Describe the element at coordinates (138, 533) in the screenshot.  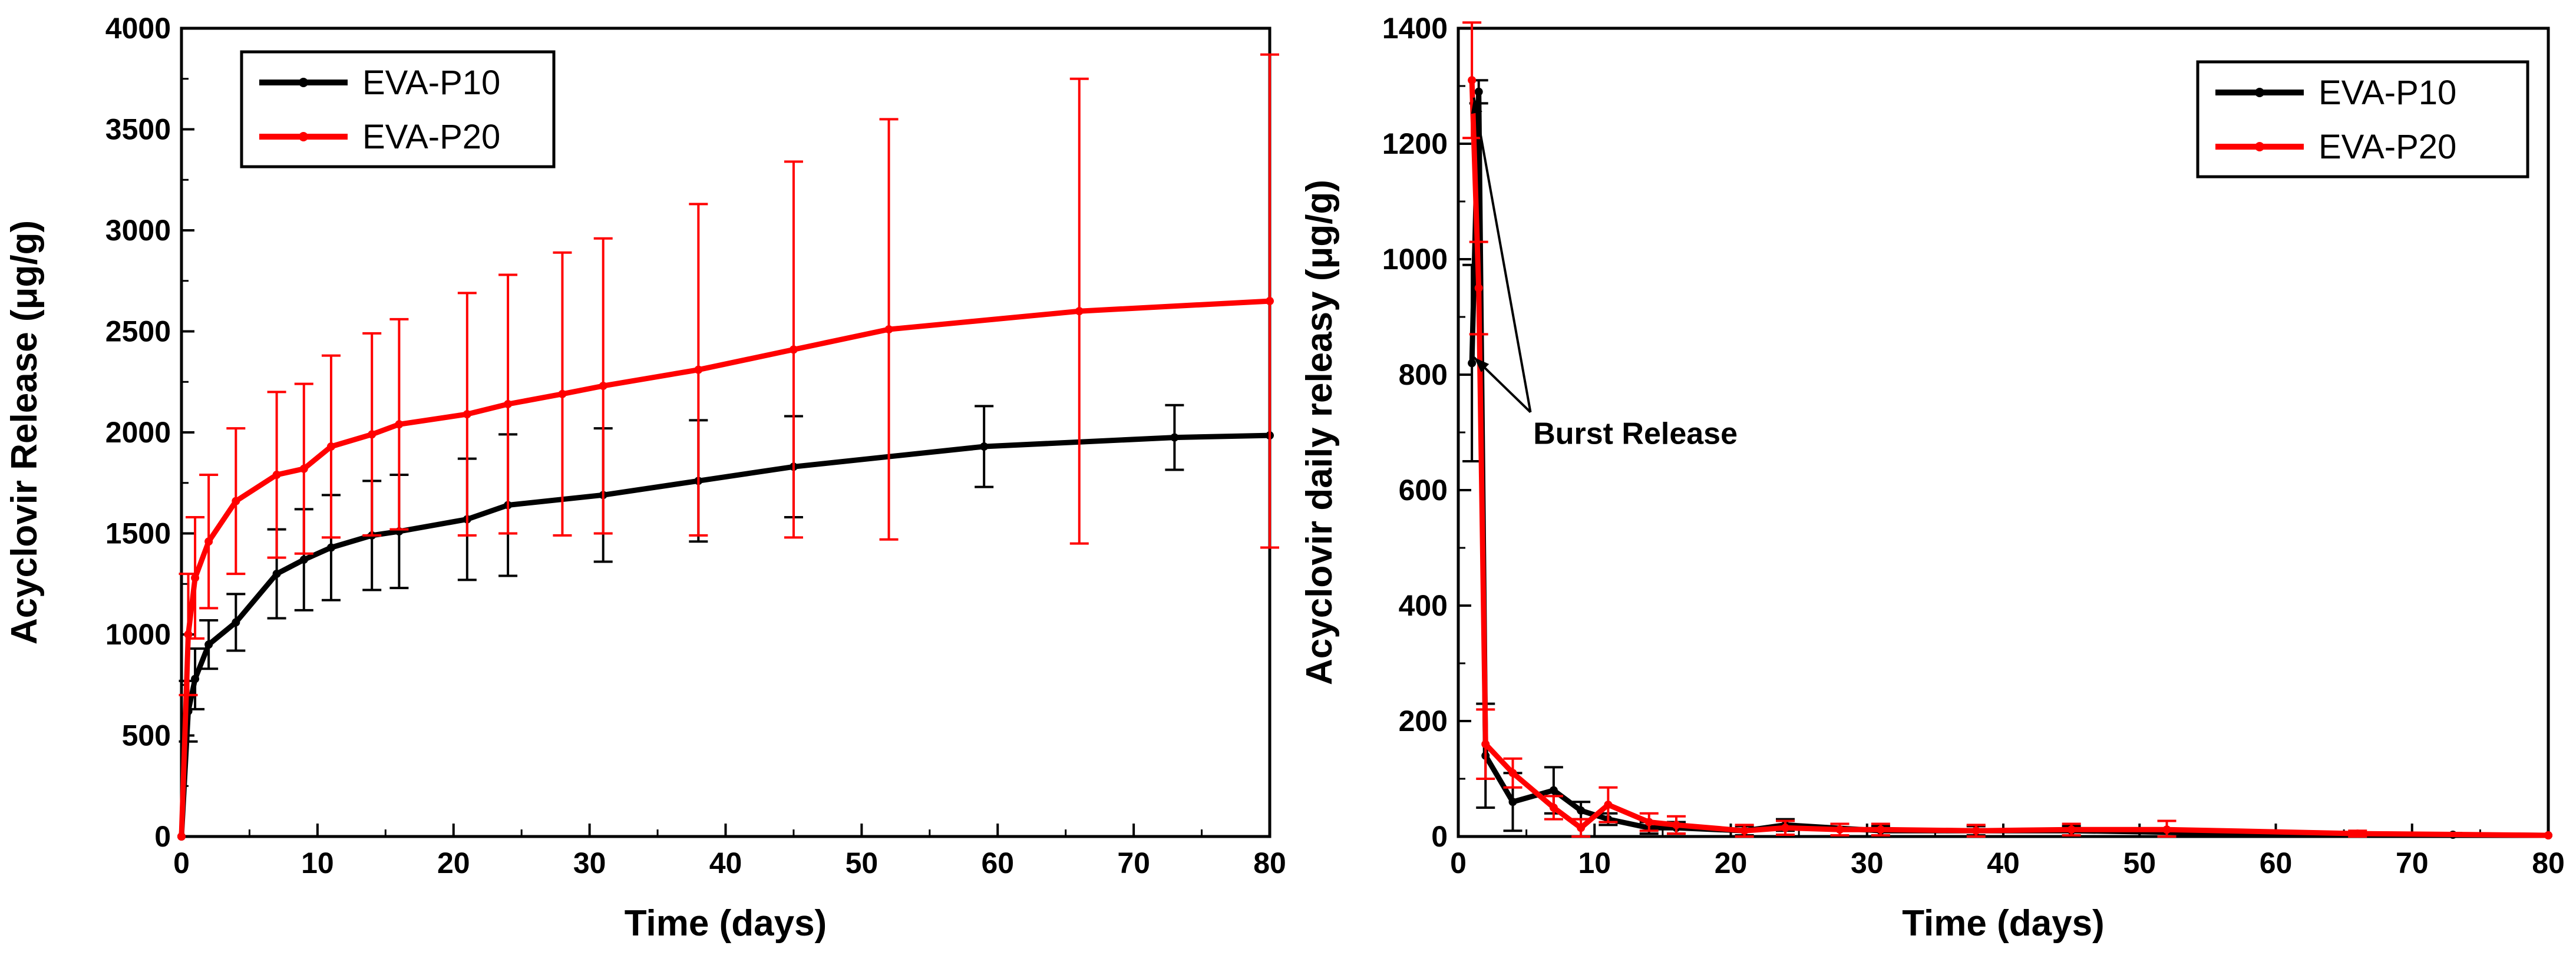
I see `y-tick-label: 1500` at that location.